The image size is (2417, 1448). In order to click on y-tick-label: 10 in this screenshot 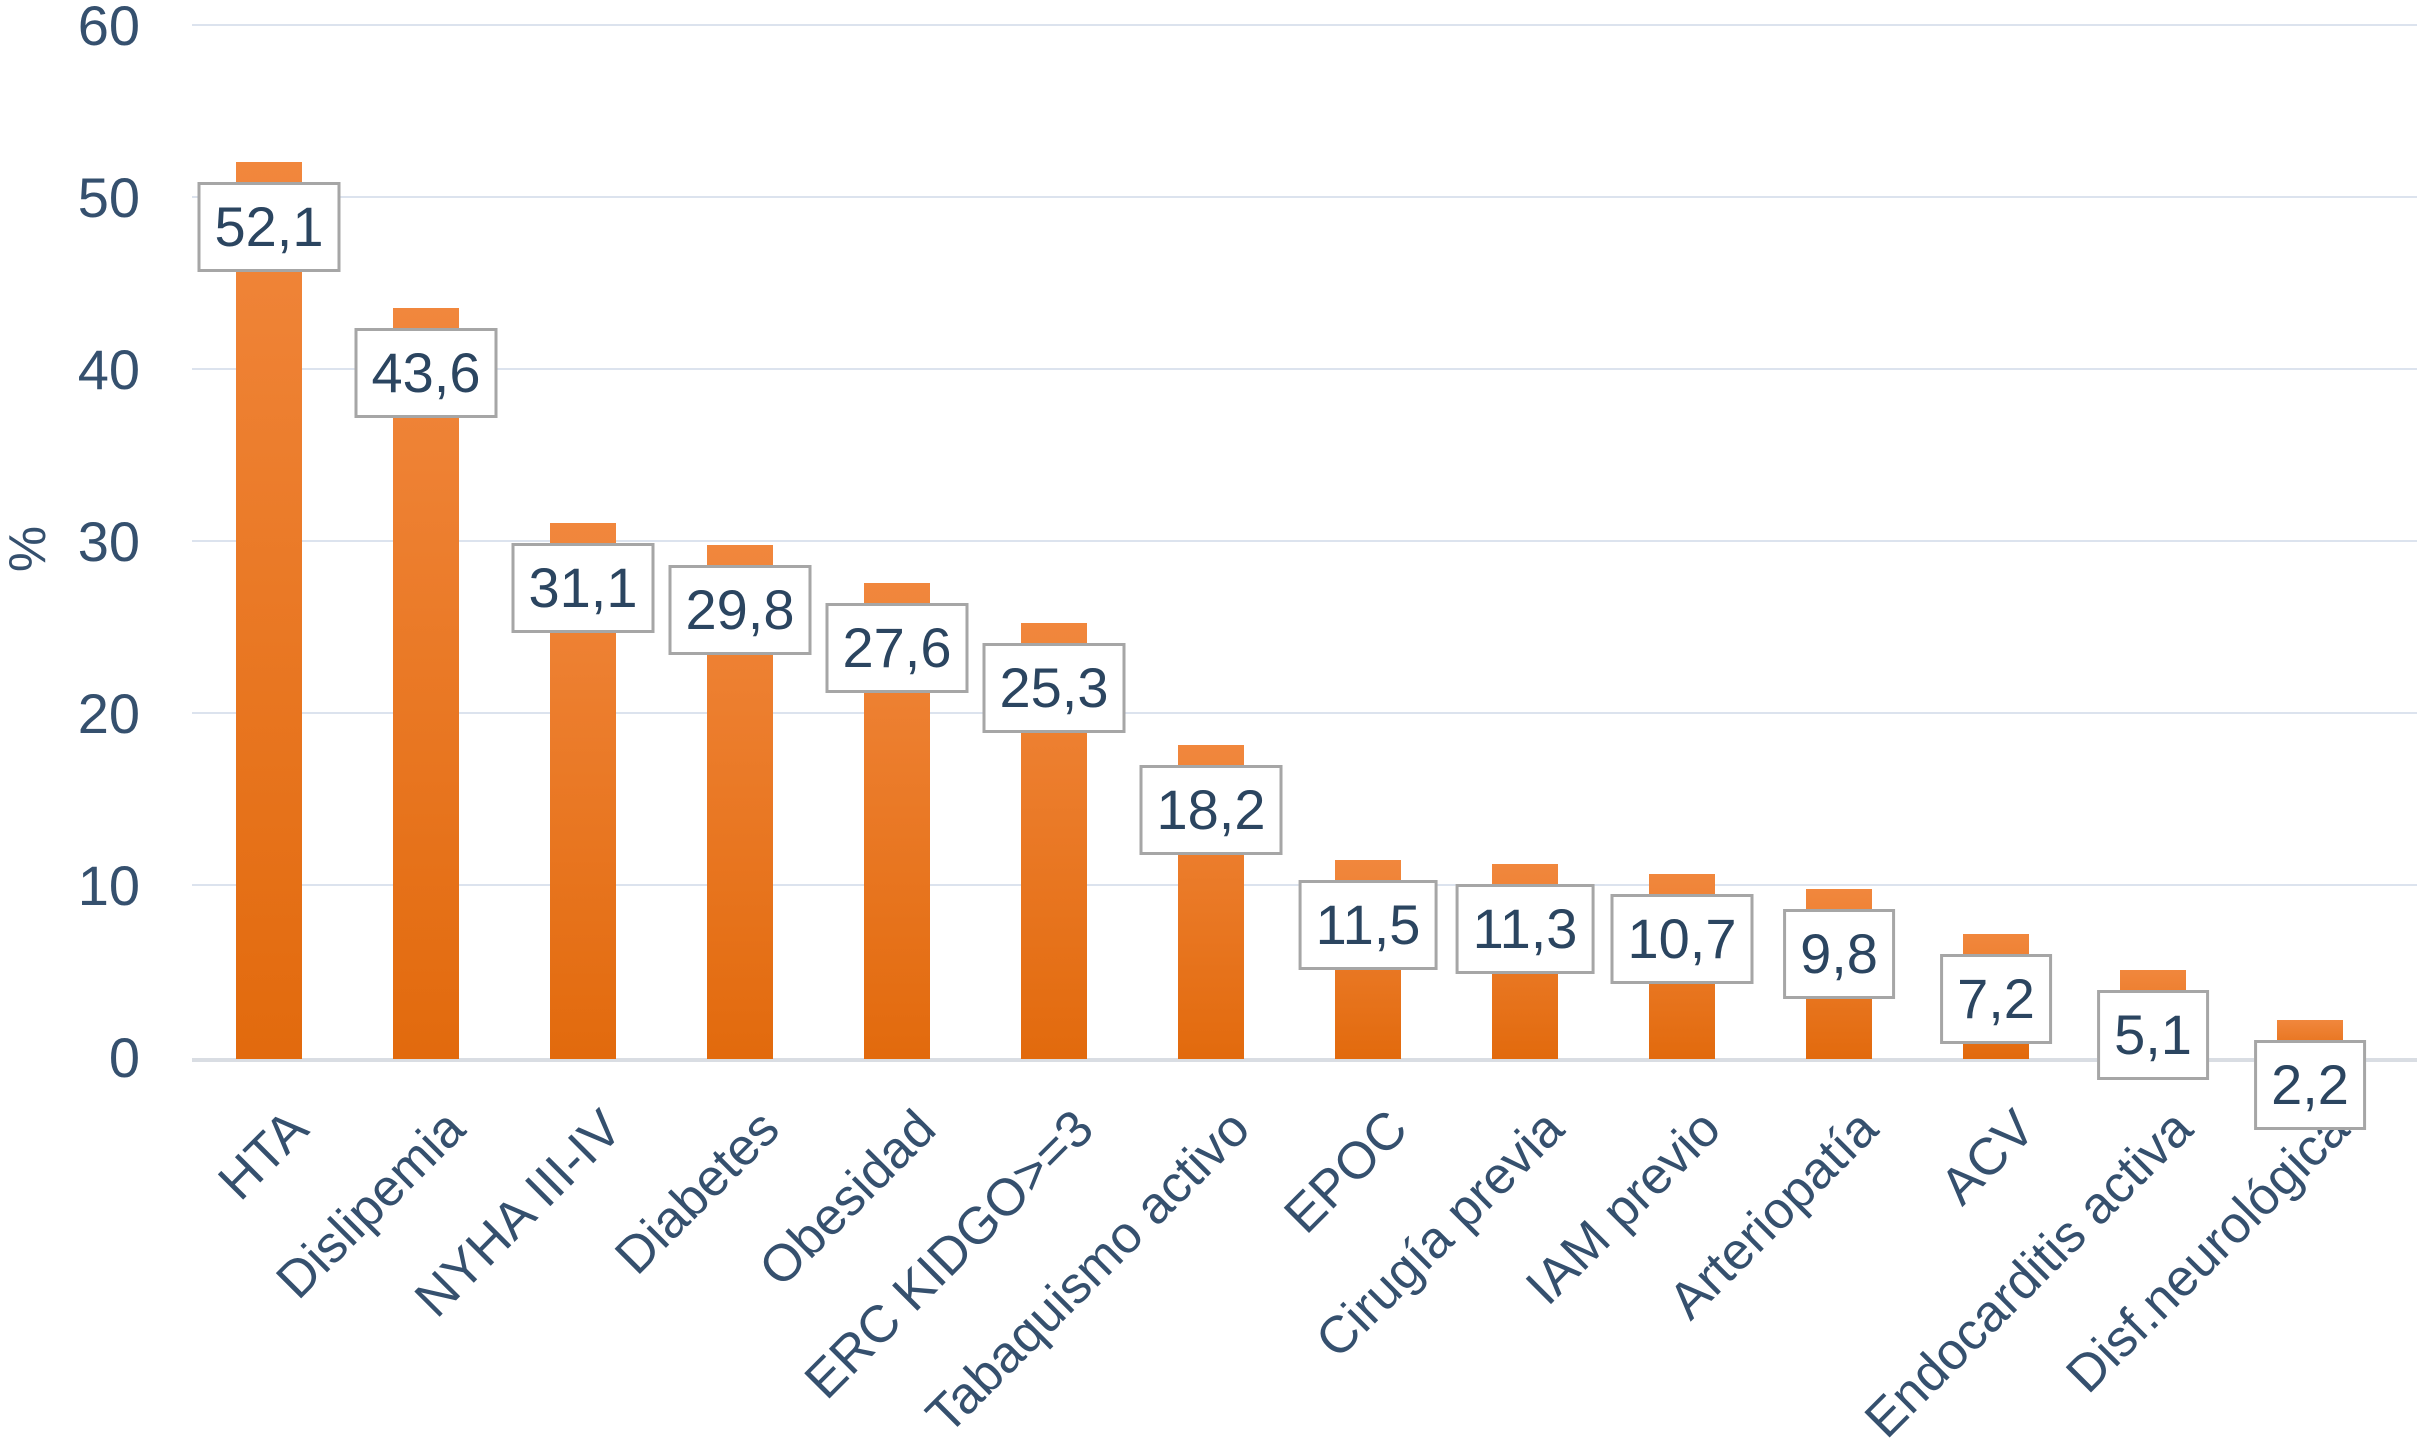, I will do `click(108, 885)`.